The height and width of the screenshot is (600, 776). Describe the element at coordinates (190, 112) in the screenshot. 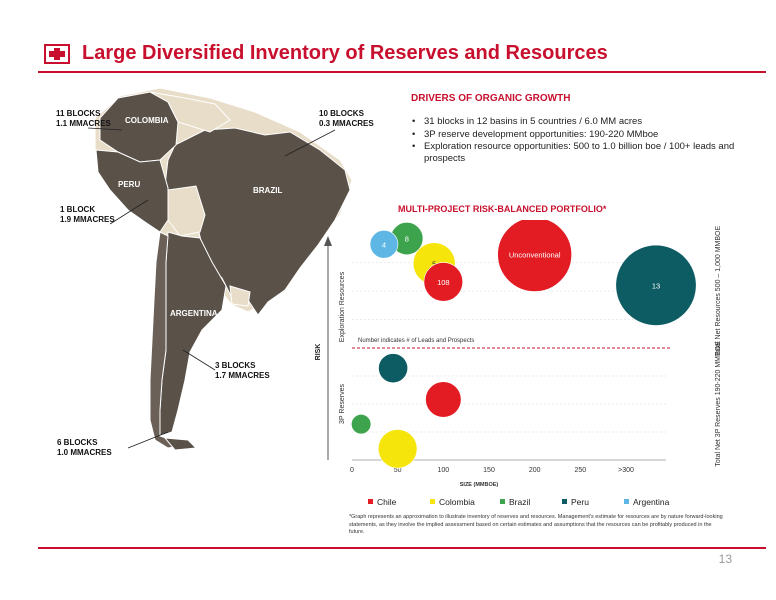

I see `map-venezuela` at that location.